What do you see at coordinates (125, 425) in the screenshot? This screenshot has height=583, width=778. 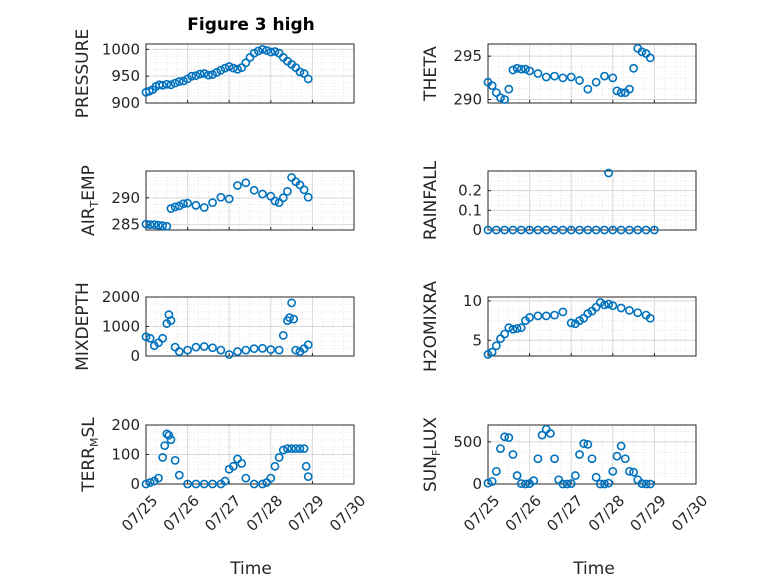 I see `y-tick-label: 200` at bounding box center [125, 425].